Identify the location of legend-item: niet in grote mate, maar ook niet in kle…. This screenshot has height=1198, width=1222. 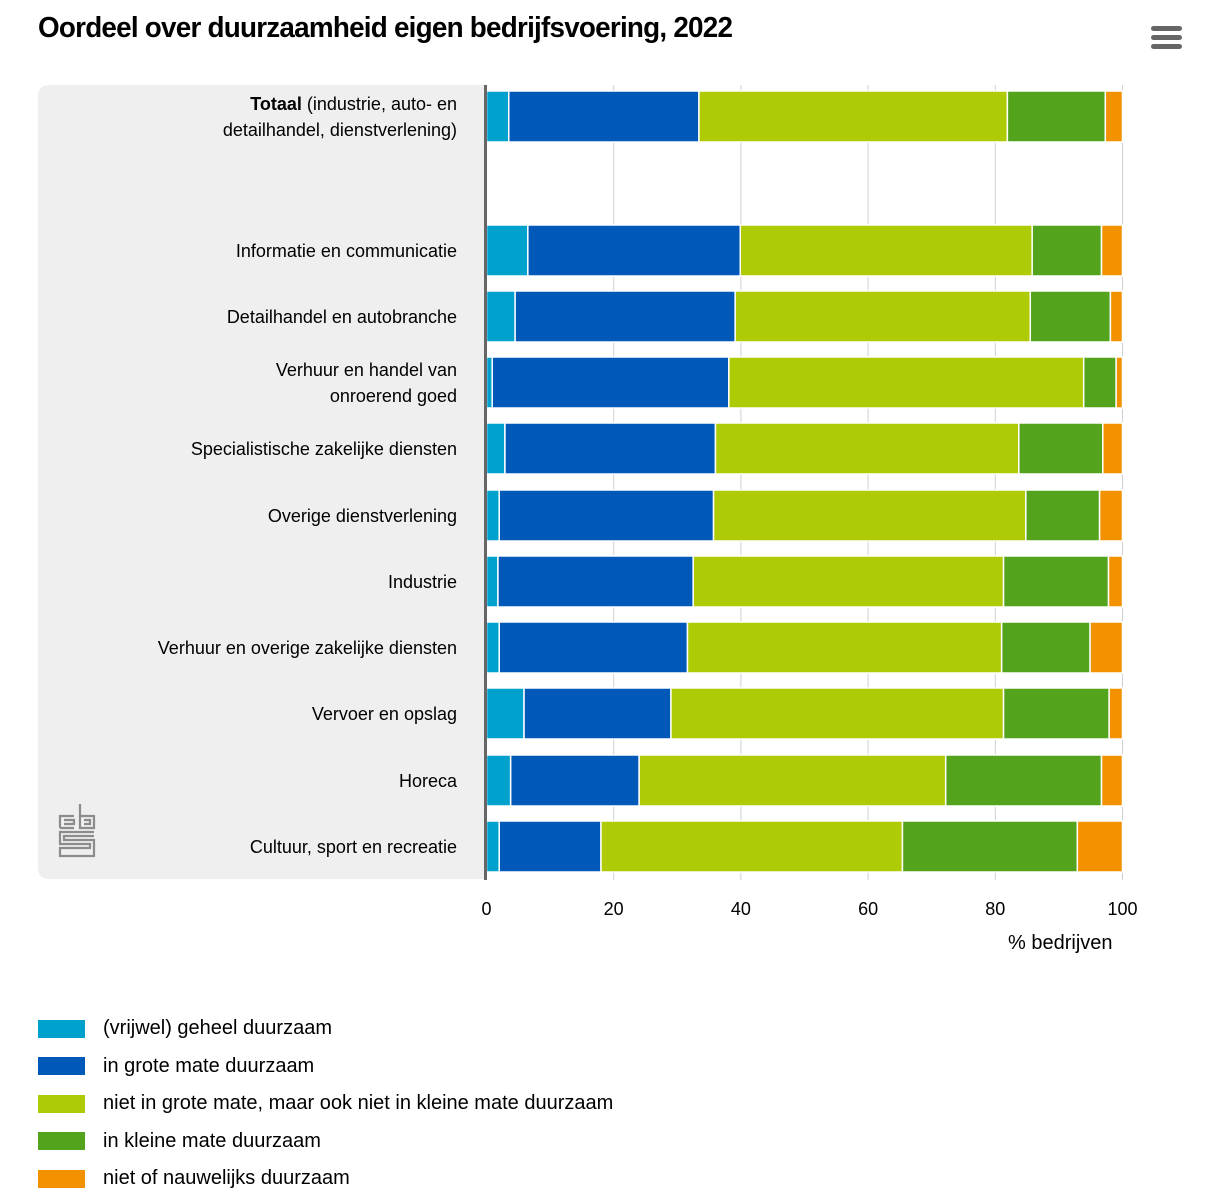
(325, 1104).